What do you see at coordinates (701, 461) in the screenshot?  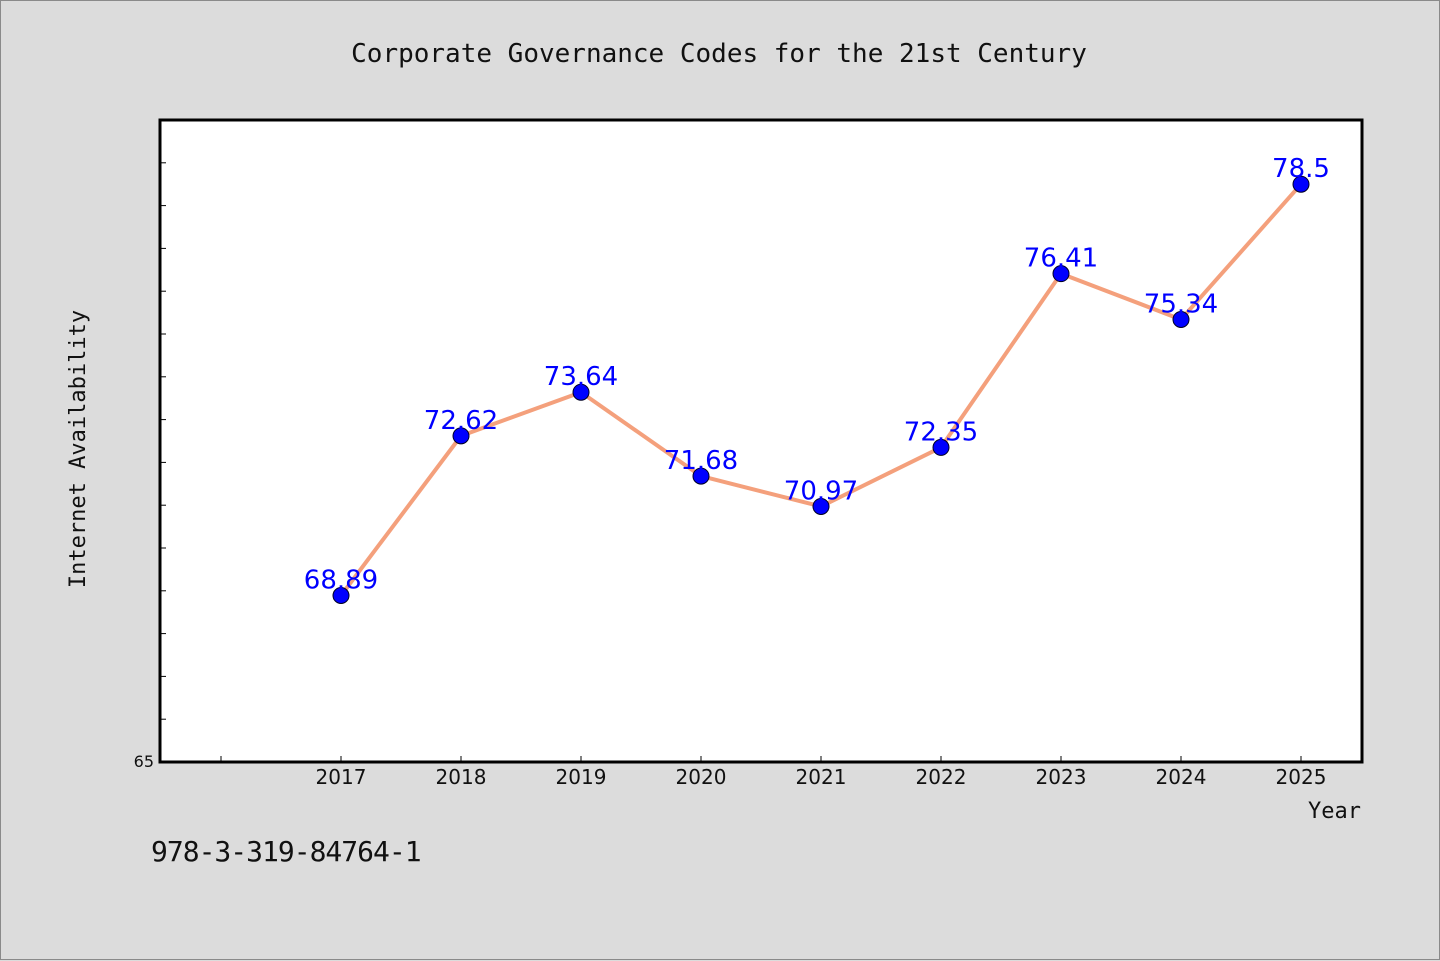 I see `data-label-2020: 71.68` at bounding box center [701, 461].